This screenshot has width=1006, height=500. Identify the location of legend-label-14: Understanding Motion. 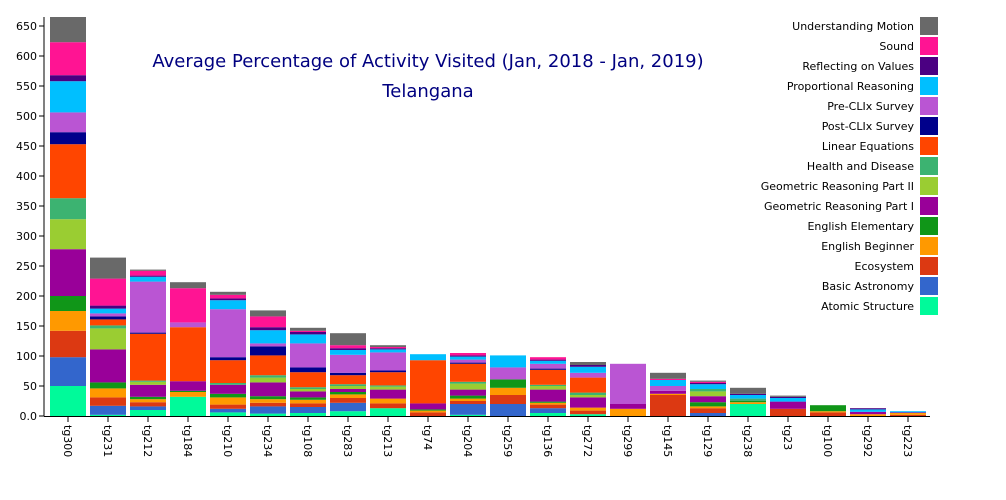
(853, 26).